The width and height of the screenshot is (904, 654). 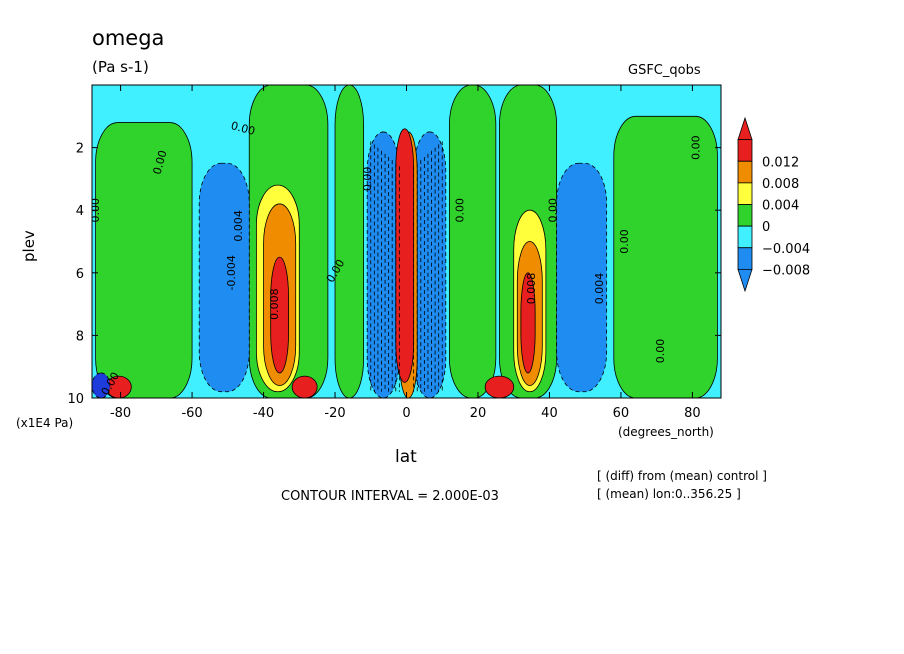 What do you see at coordinates (80, 336) in the screenshot?
I see `y-tick-label-3: 8` at bounding box center [80, 336].